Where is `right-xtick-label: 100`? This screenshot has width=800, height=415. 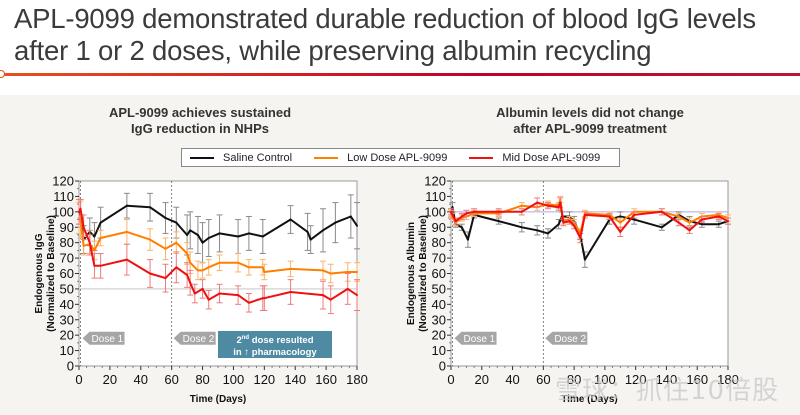
right-xtick-label: 100 is located at coordinates (605, 379).